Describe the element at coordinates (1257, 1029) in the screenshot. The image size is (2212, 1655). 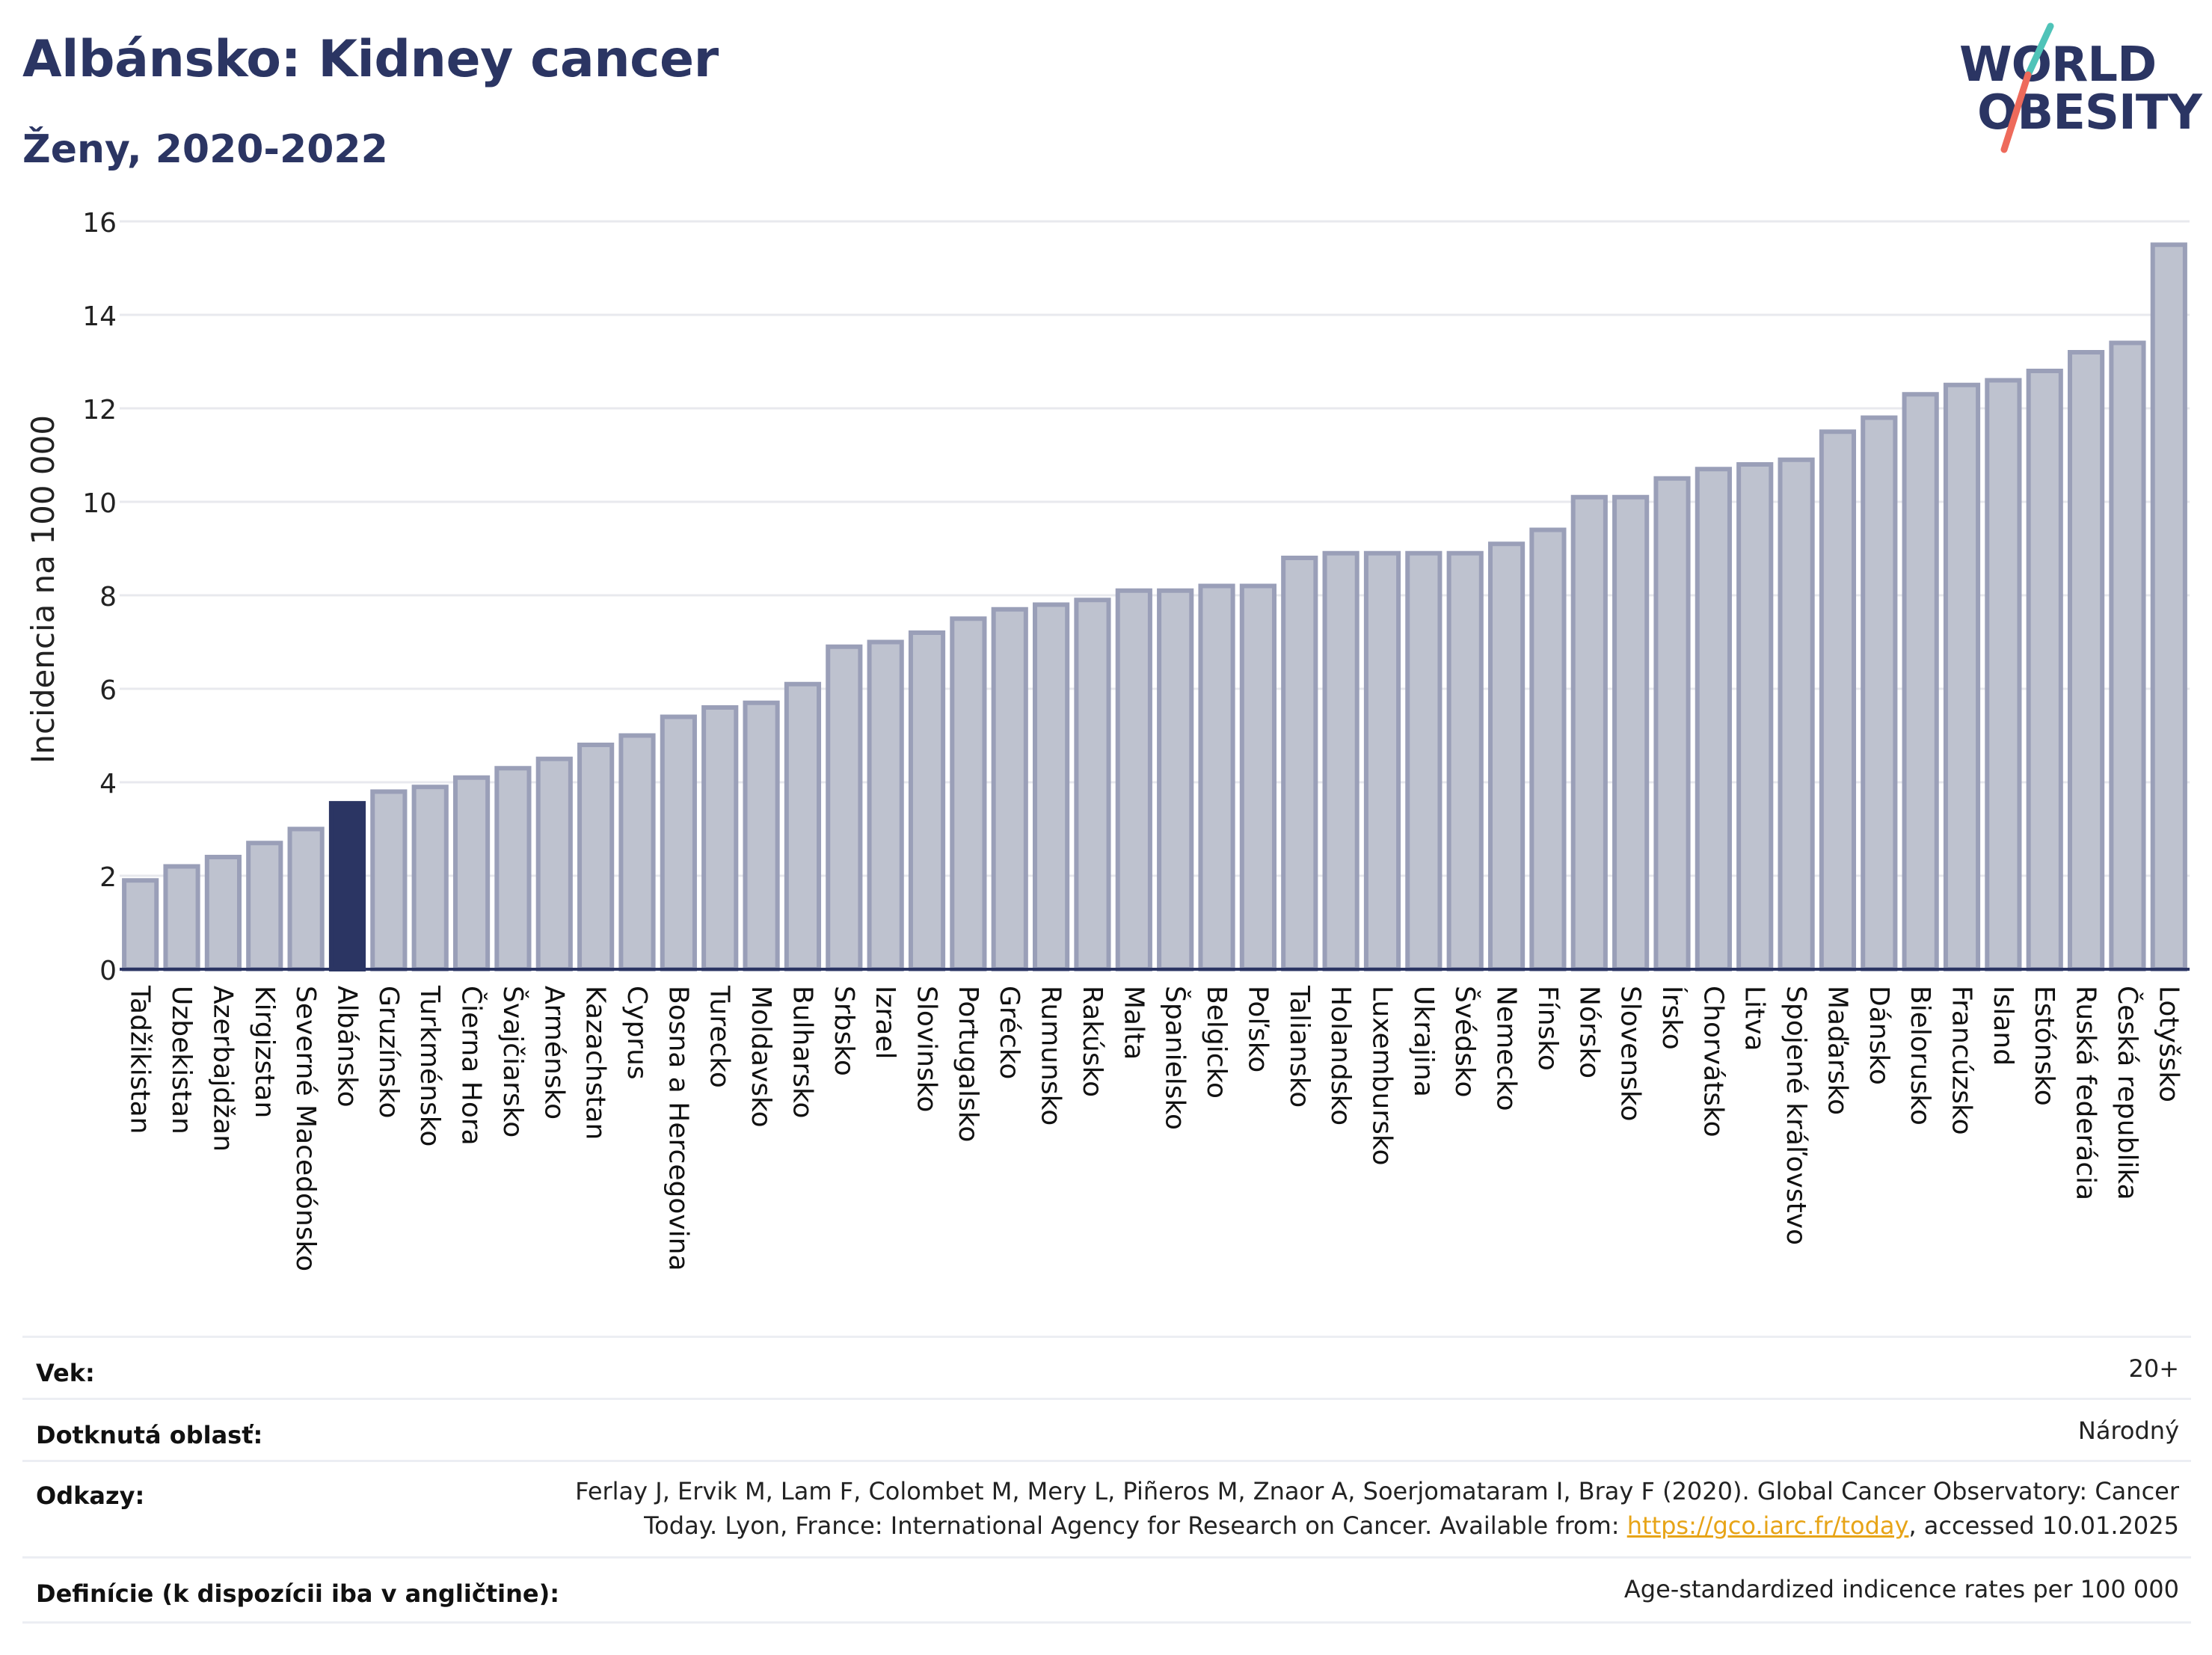
I see `x-tick-label: Poľsko` at that location.